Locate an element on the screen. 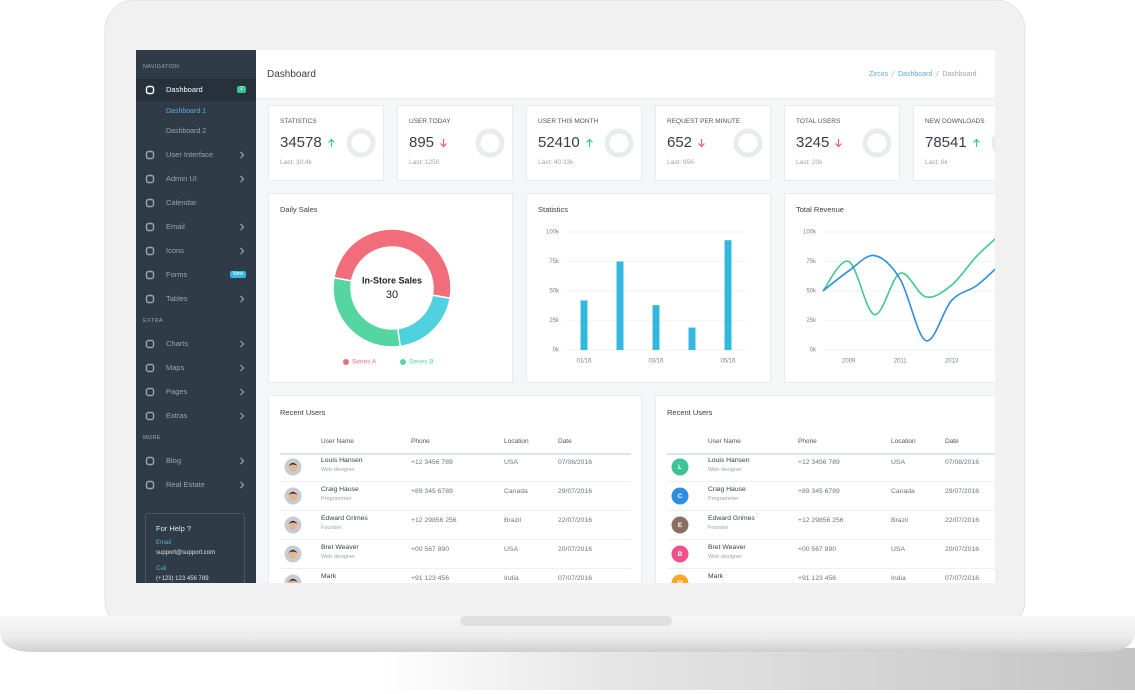  submenu-item: Dashboard 2 is located at coordinates (186, 131).